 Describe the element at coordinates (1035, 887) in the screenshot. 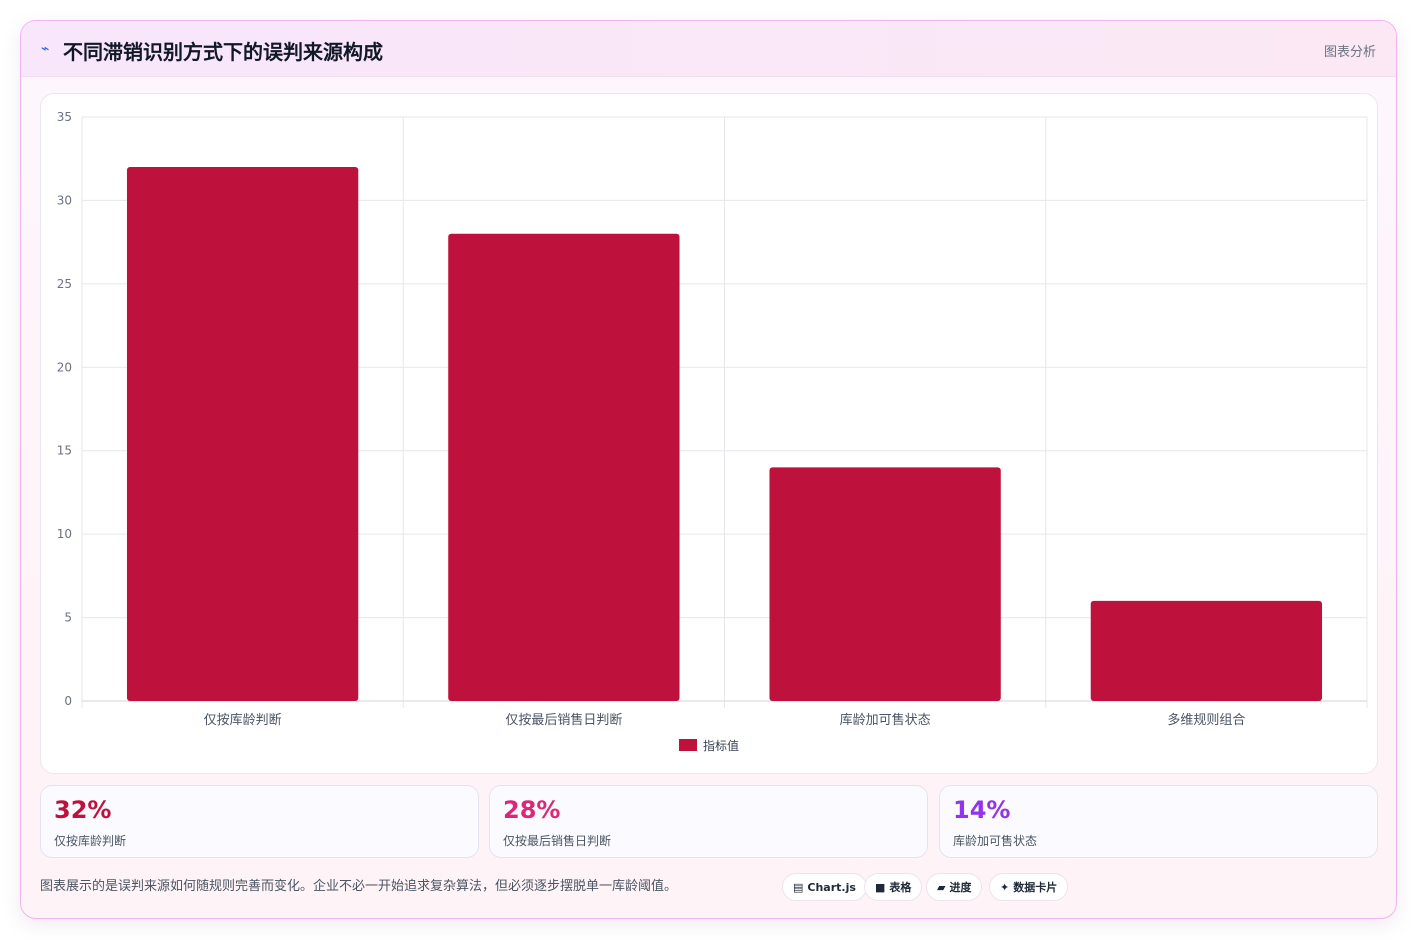

I see `pill-label: 数据卡片` at that location.